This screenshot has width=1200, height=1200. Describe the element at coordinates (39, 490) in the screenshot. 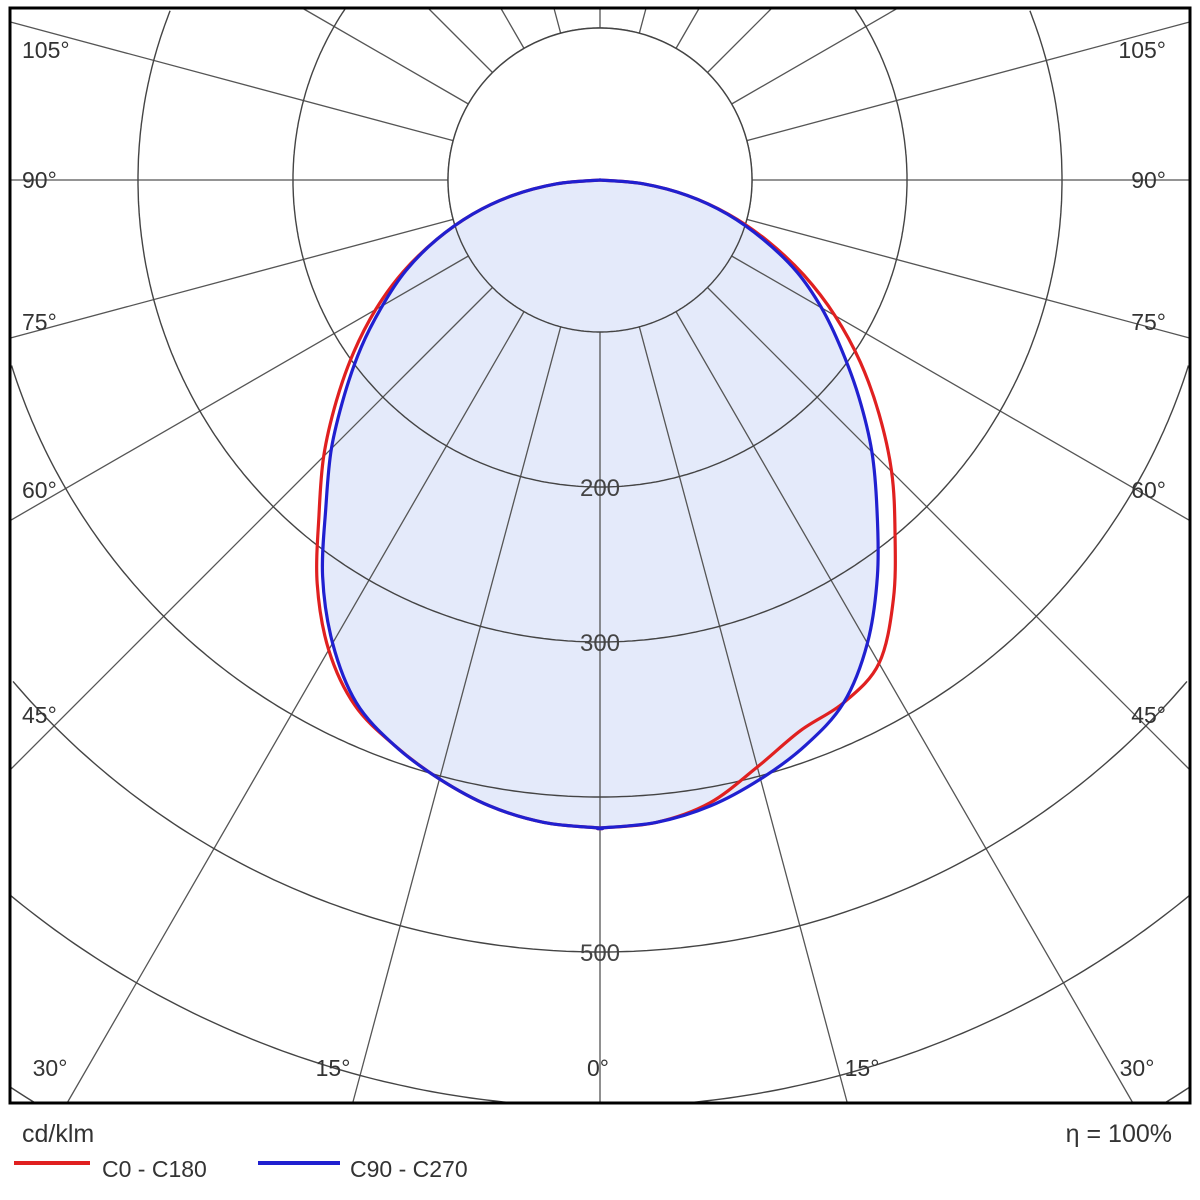

I see `angle-label-left: 60°` at that location.